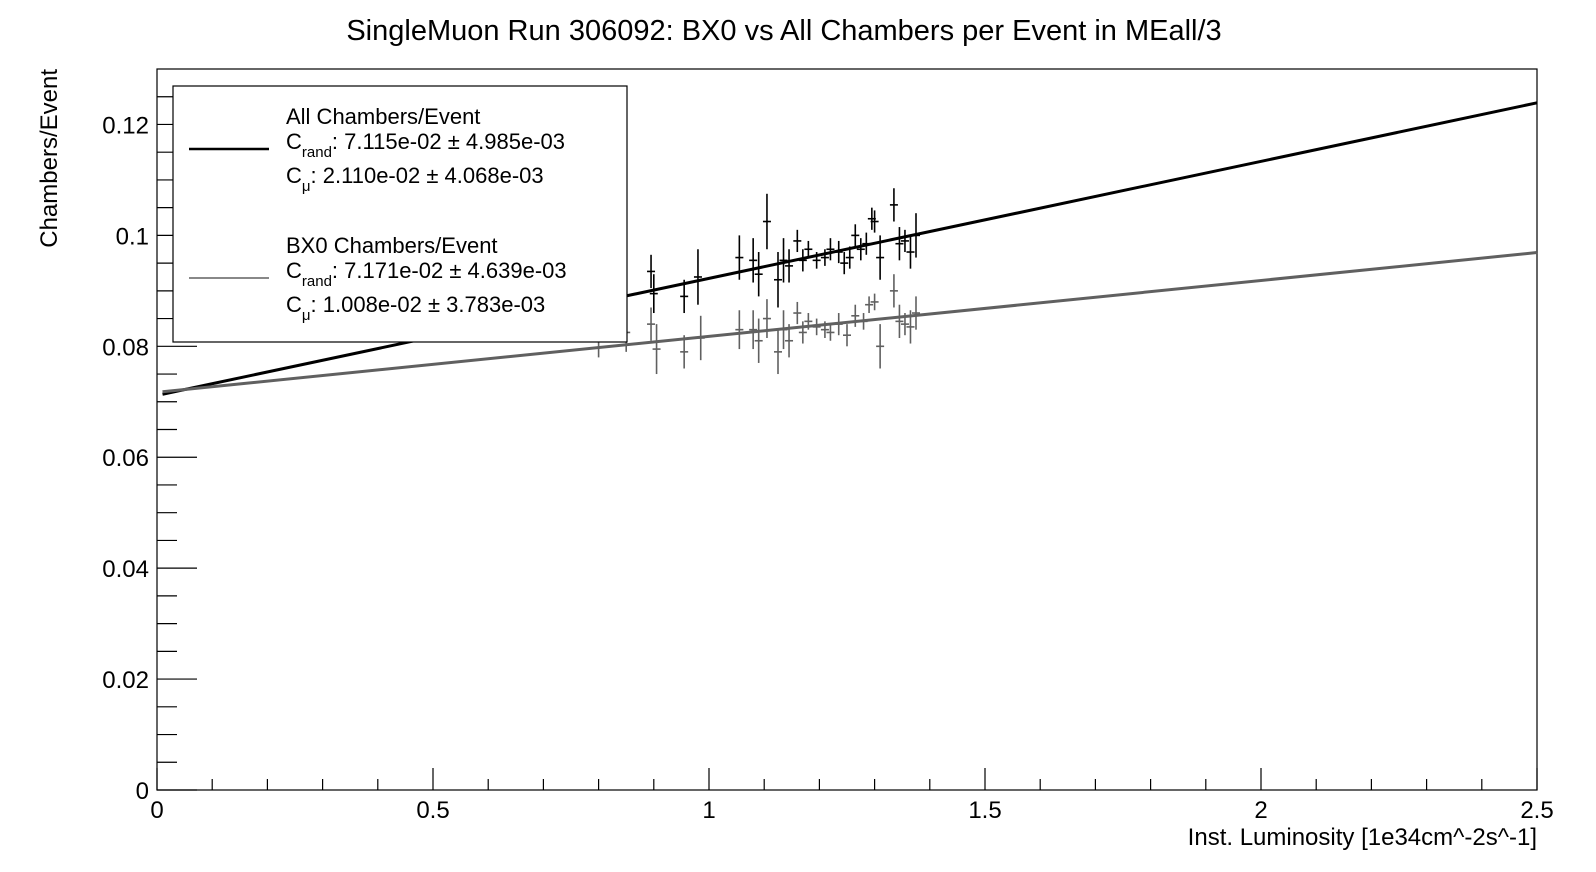 This screenshot has width=1596, height=872. What do you see at coordinates (132, 236) in the screenshot?
I see `y-tick-label: 0.1` at bounding box center [132, 236].